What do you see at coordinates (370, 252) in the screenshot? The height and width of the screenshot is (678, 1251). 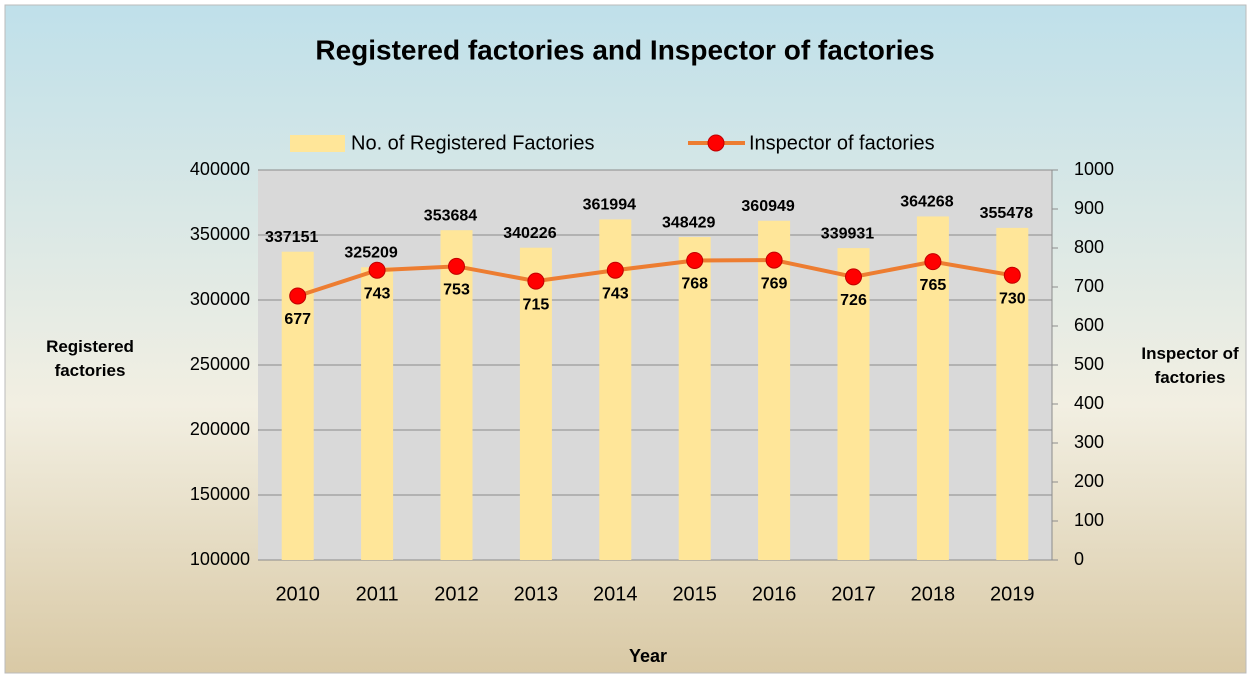 I see `bar-value-label: 325209` at bounding box center [370, 252].